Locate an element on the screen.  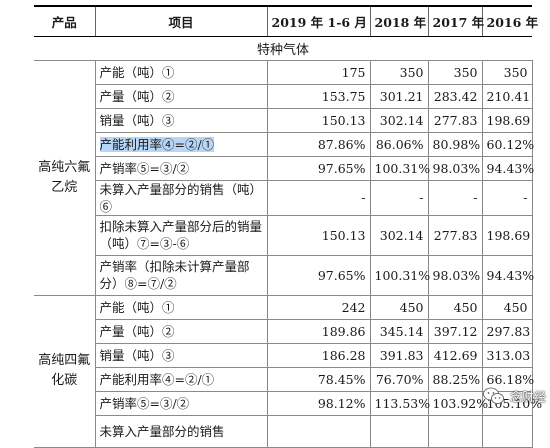
item-label: 扣除未算入产量部分后的销量（吨）⑦=③-⑥ is located at coordinates (181, 235).